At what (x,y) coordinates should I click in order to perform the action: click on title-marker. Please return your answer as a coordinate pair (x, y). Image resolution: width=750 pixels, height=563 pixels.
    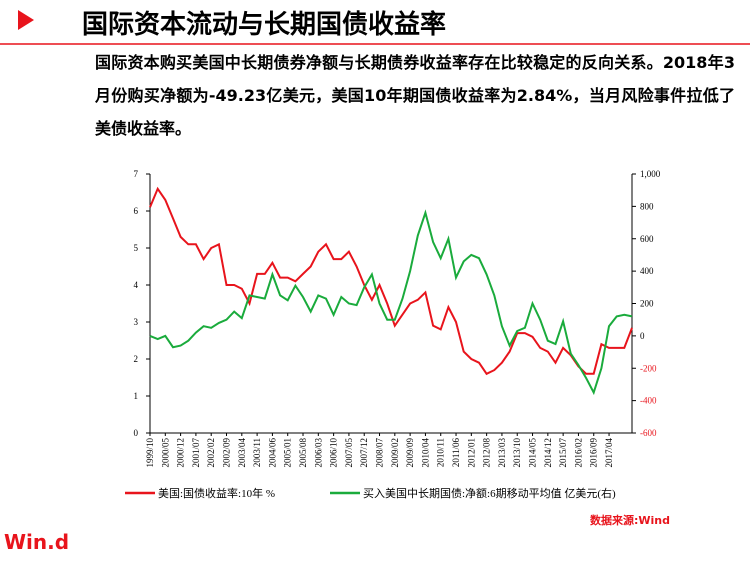
    Looking at the image, I should click on (26, 20).